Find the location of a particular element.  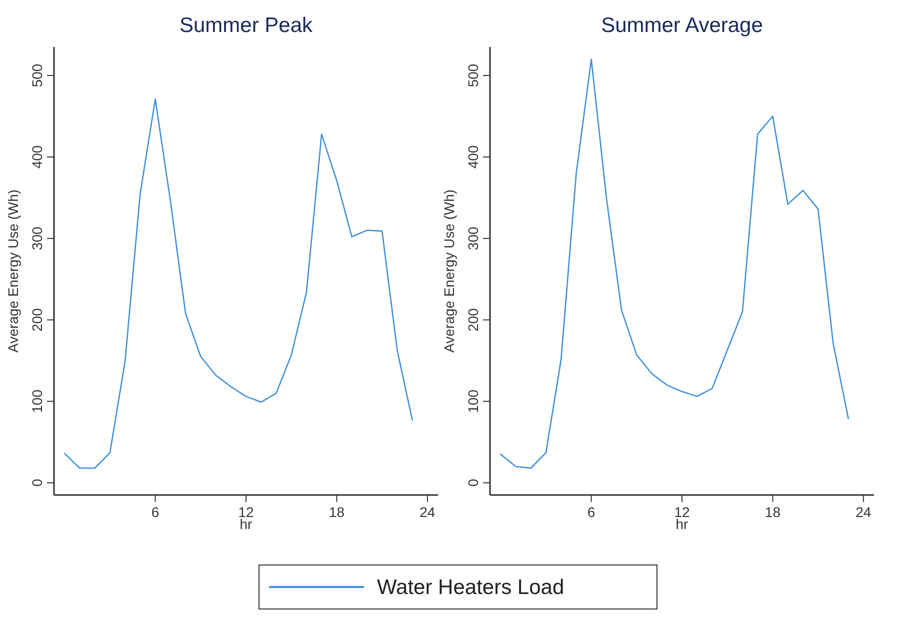

legend-label: Water Heaters Load is located at coordinates (470, 587).